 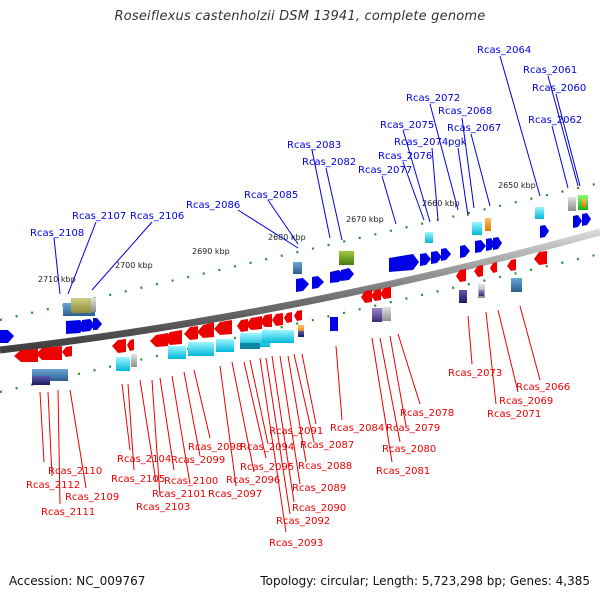 What do you see at coordinates (198, 460) in the screenshot?
I see `gene-label: Rcas_2099` at bounding box center [198, 460].